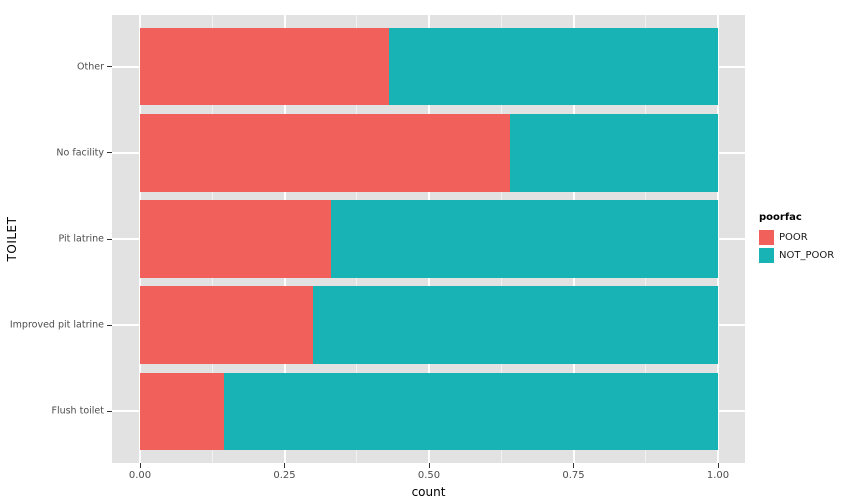 The width and height of the screenshot is (864, 504). What do you see at coordinates (140, 475) in the screenshot?
I see `x-tick-label: 0.00` at bounding box center [140, 475].